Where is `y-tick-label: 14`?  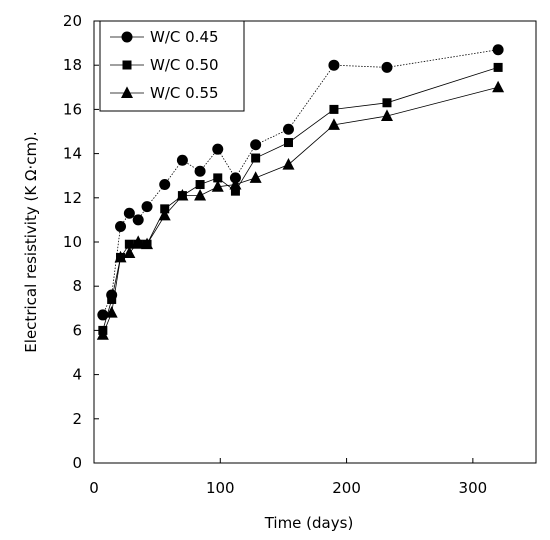 y-tick-label: 14 is located at coordinates (72, 154).